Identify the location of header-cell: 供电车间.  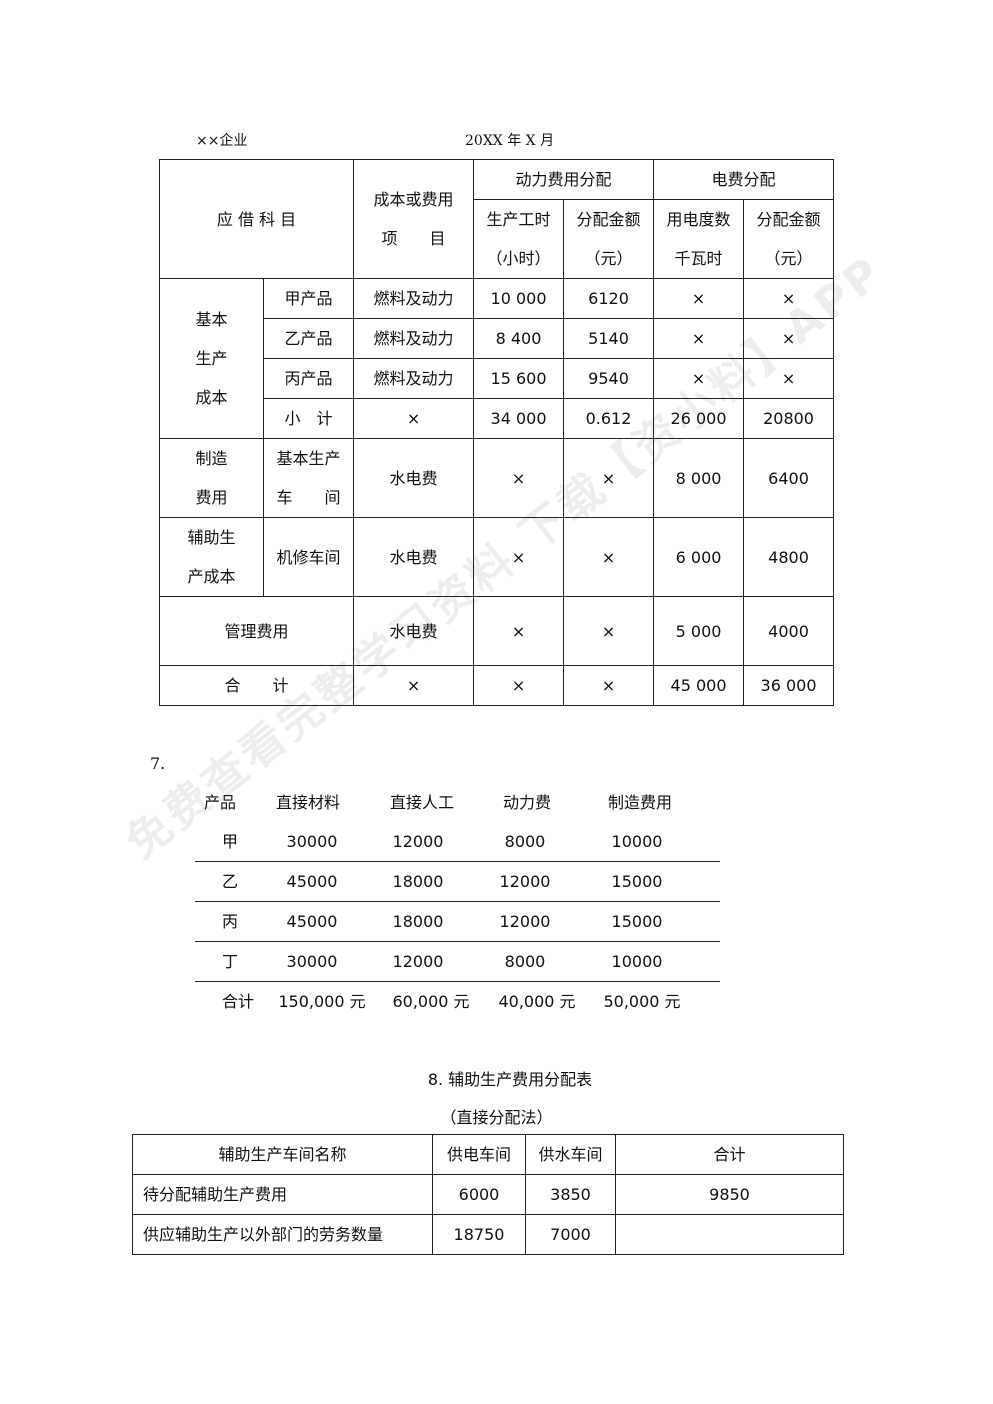
(479, 1154).